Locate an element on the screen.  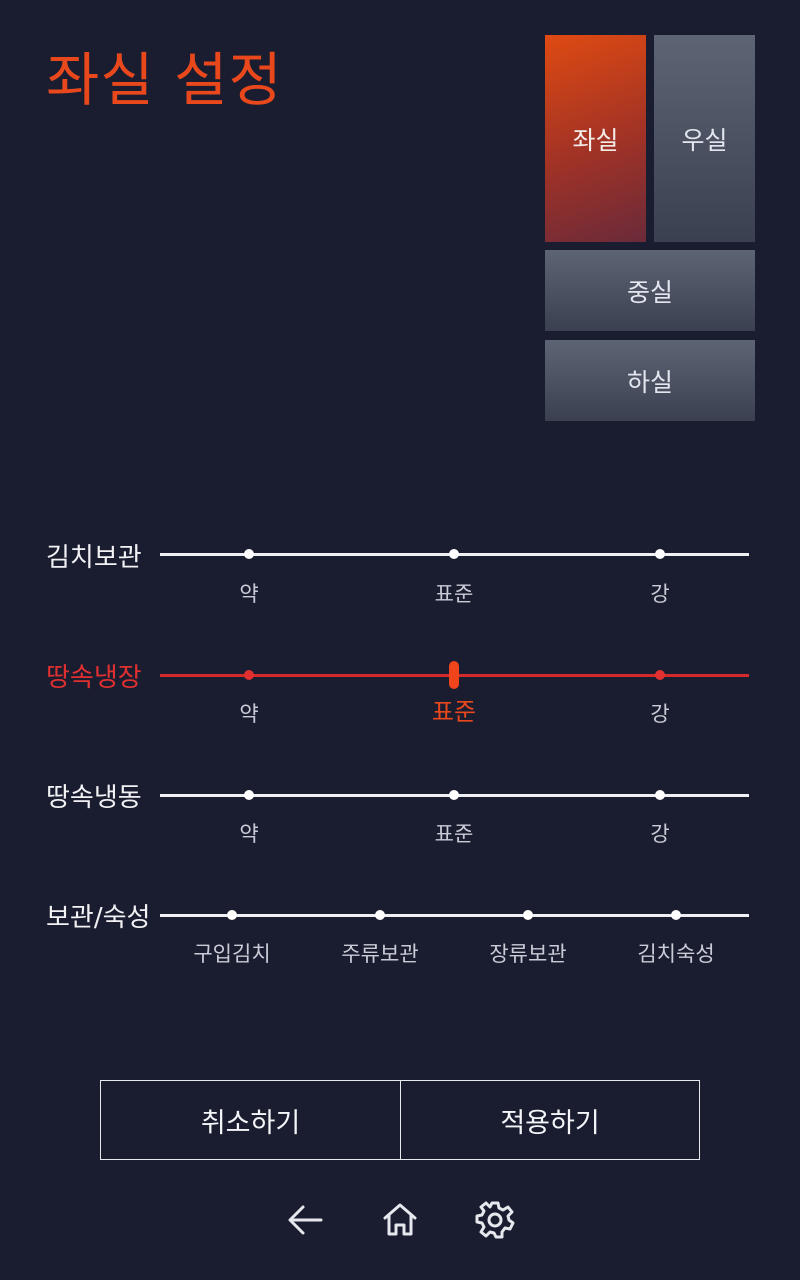
slider-track-storage-aging is located at coordinates (454, 915).